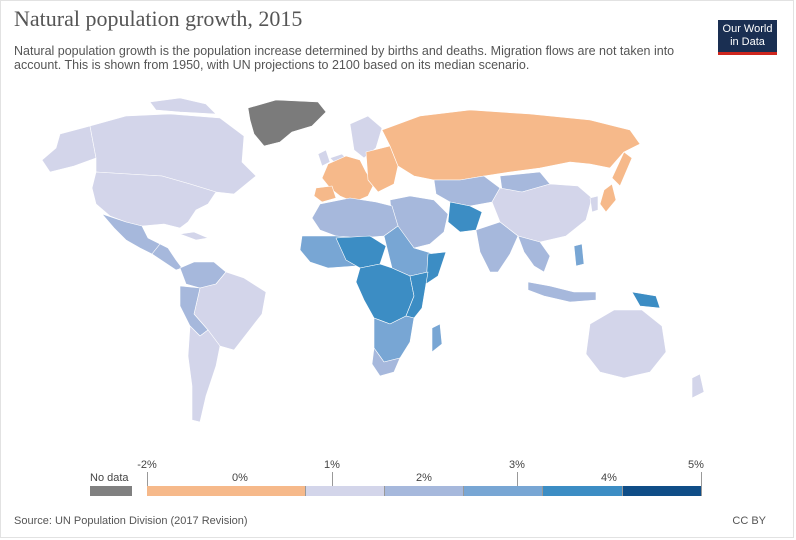 This screenshot has width=796, height=540. What do you see at coordinates (467, 191) in the screenshot?
I see `region-central-asia` at bounding box center [467, 191].